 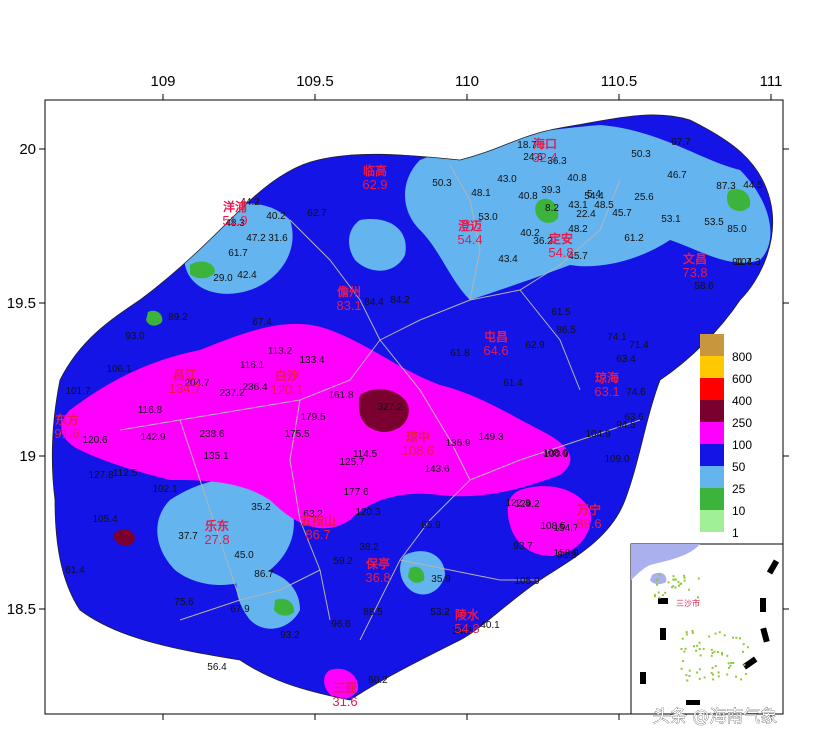 I want to click on station-value: 36.3, so click(x=557, y=161).